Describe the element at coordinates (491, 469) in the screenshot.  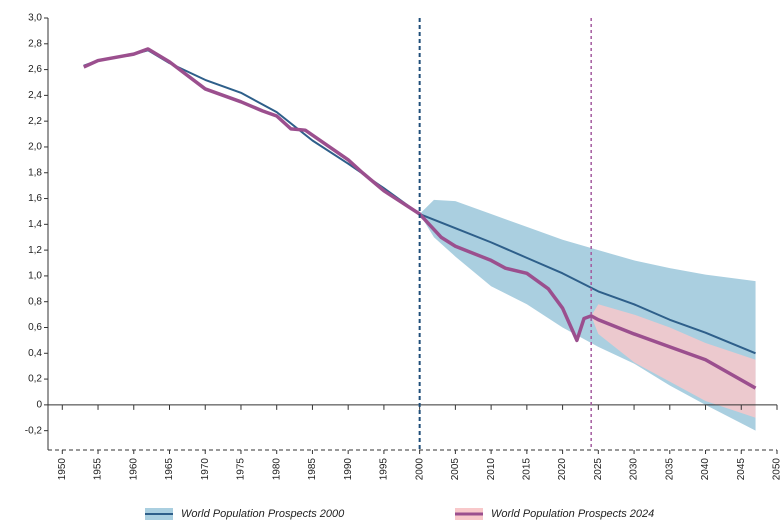
I see `x-tick-label: 2010` at that location.